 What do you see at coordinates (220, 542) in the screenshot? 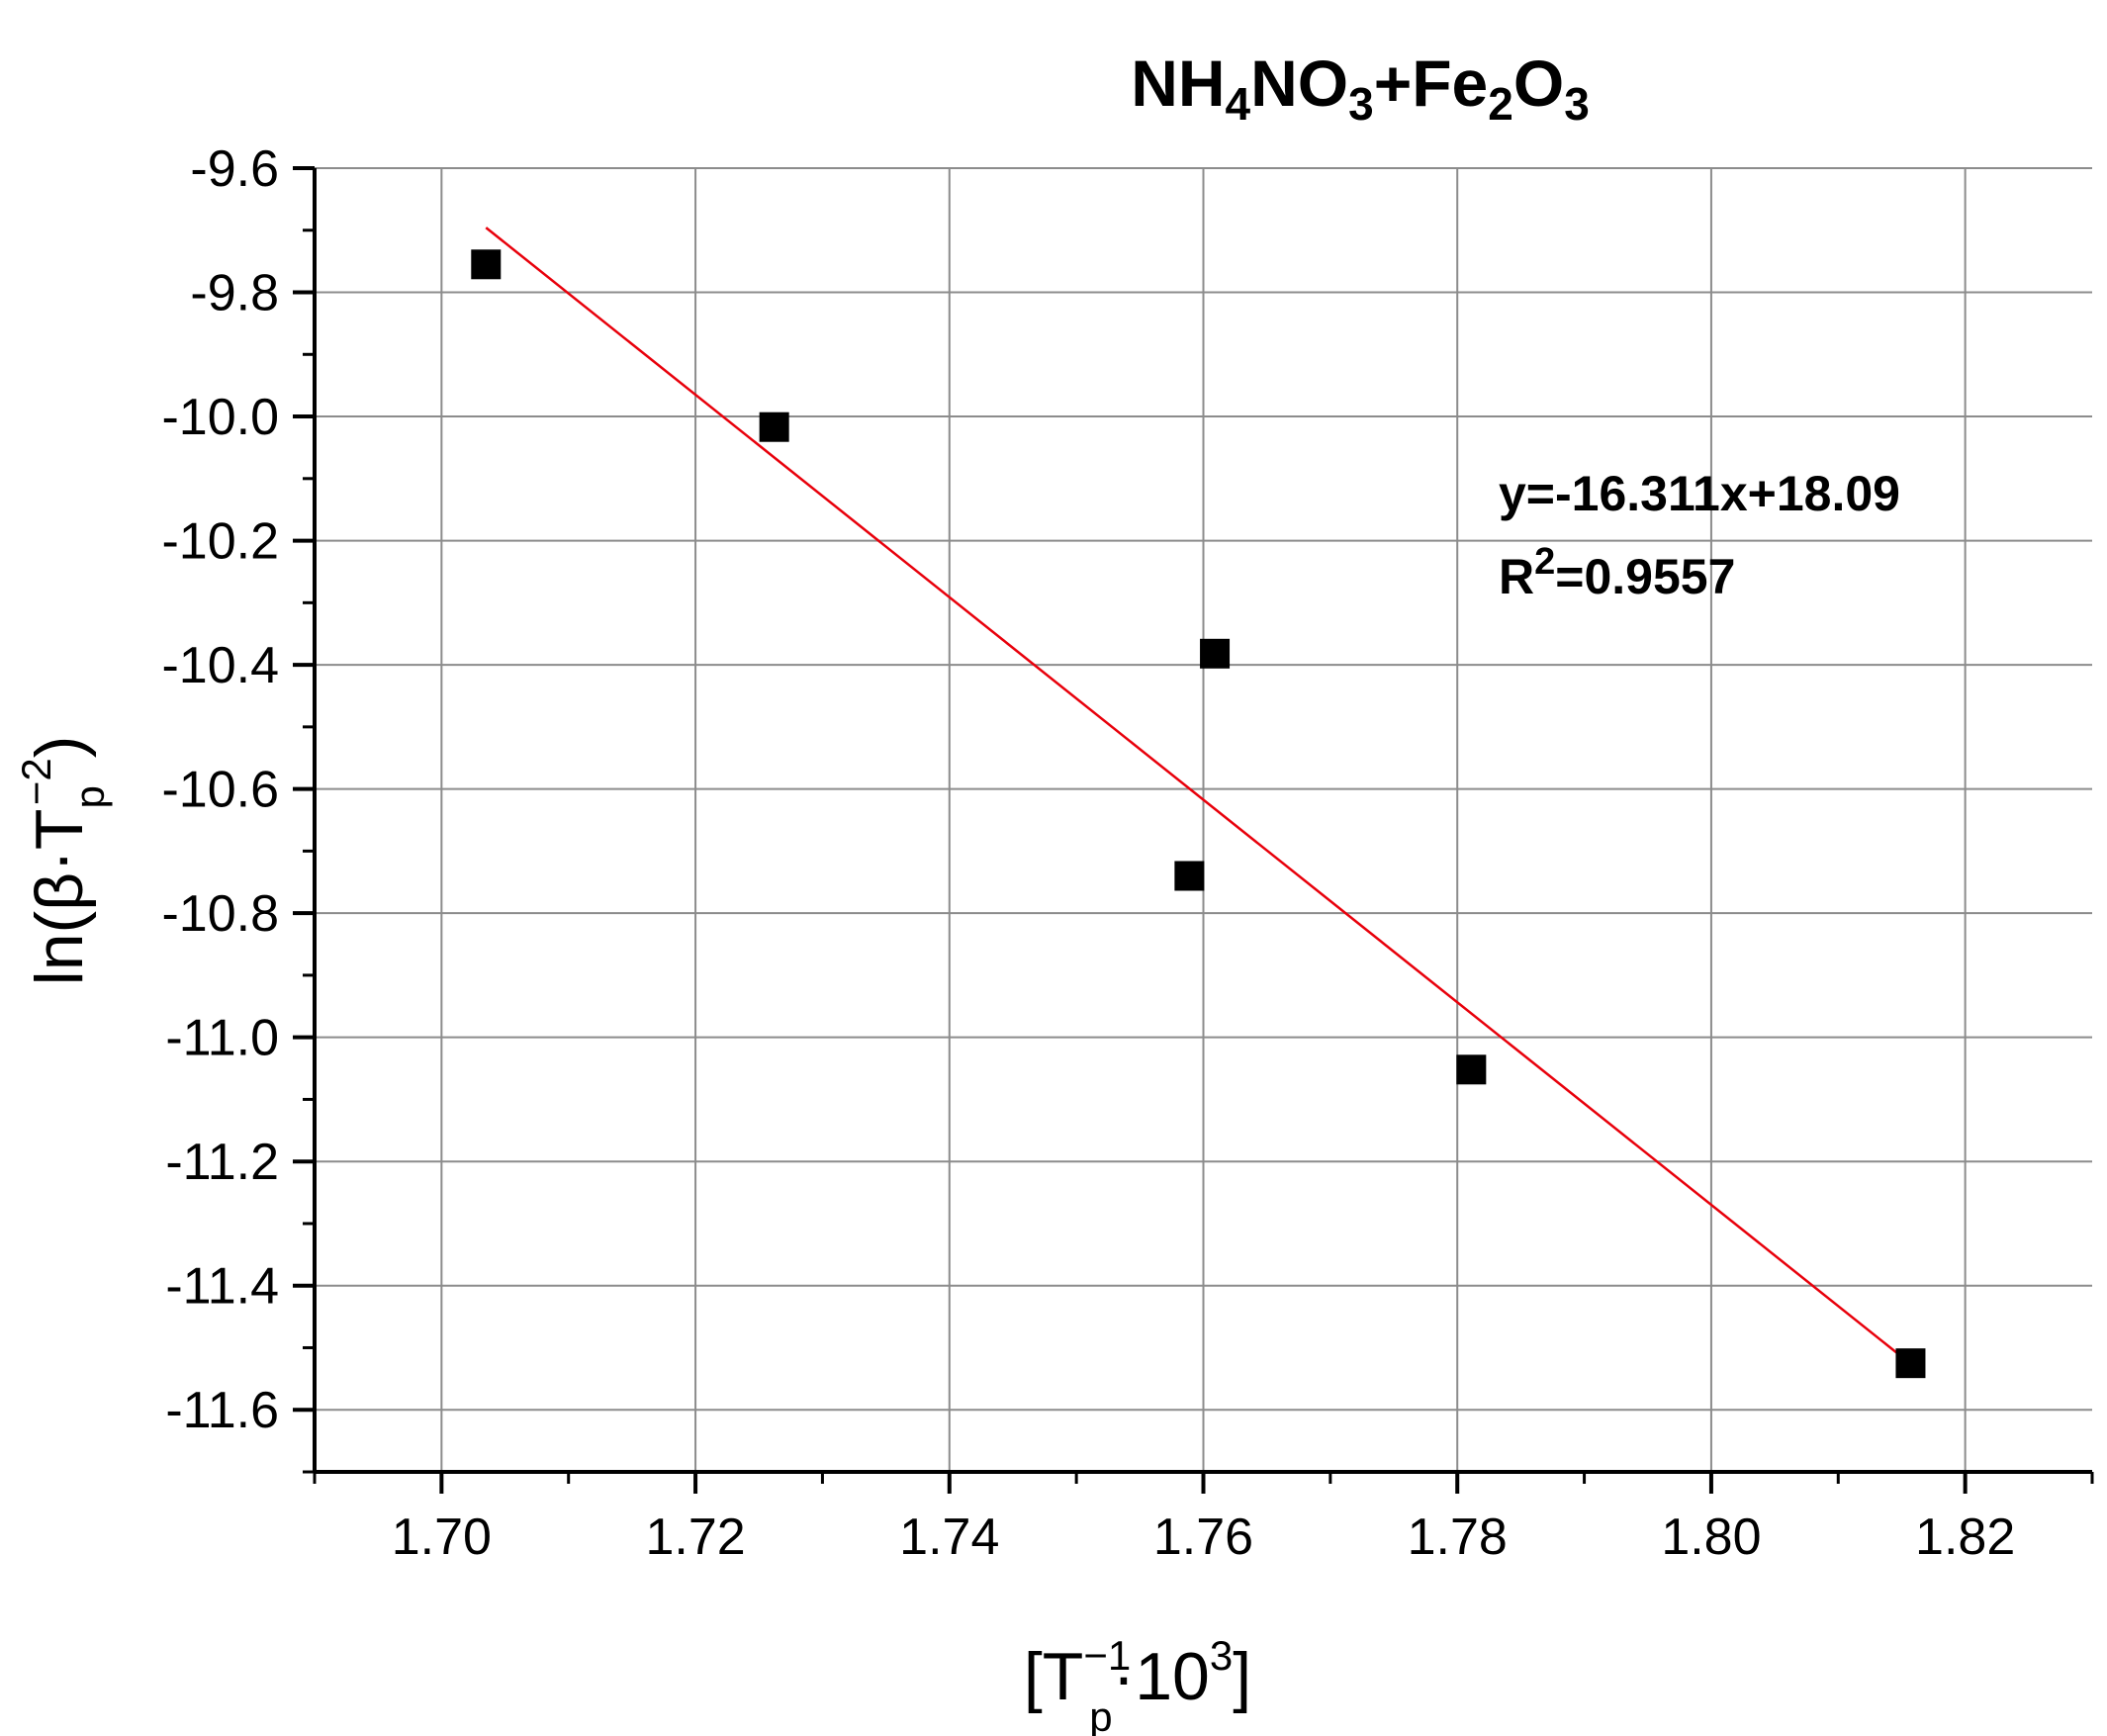
I see `y-tick-label: -10.2` at bounding box center [220, 542].